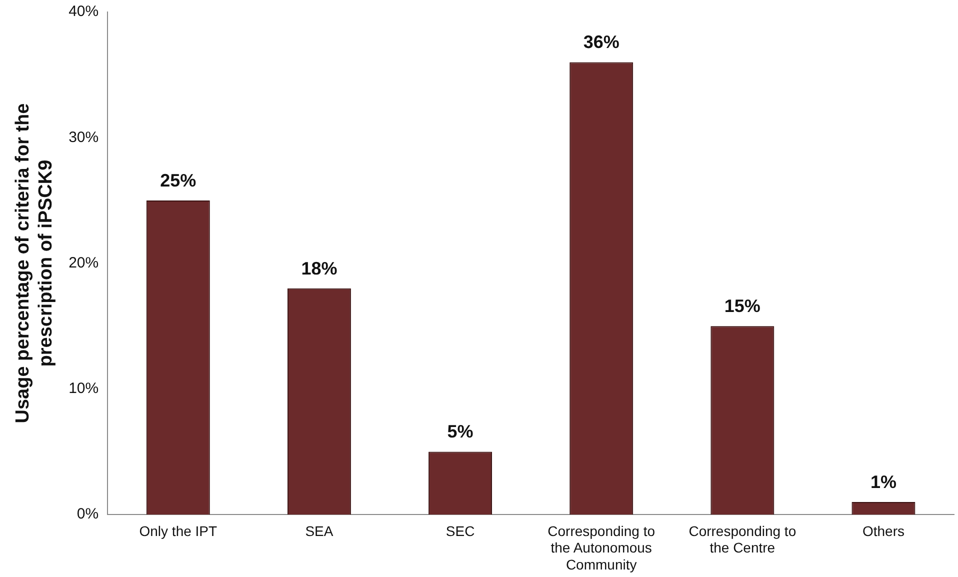  Describe the element at coordinates (83, 389) in the screenshot. I see `y-tick-label: 10%` at that location.